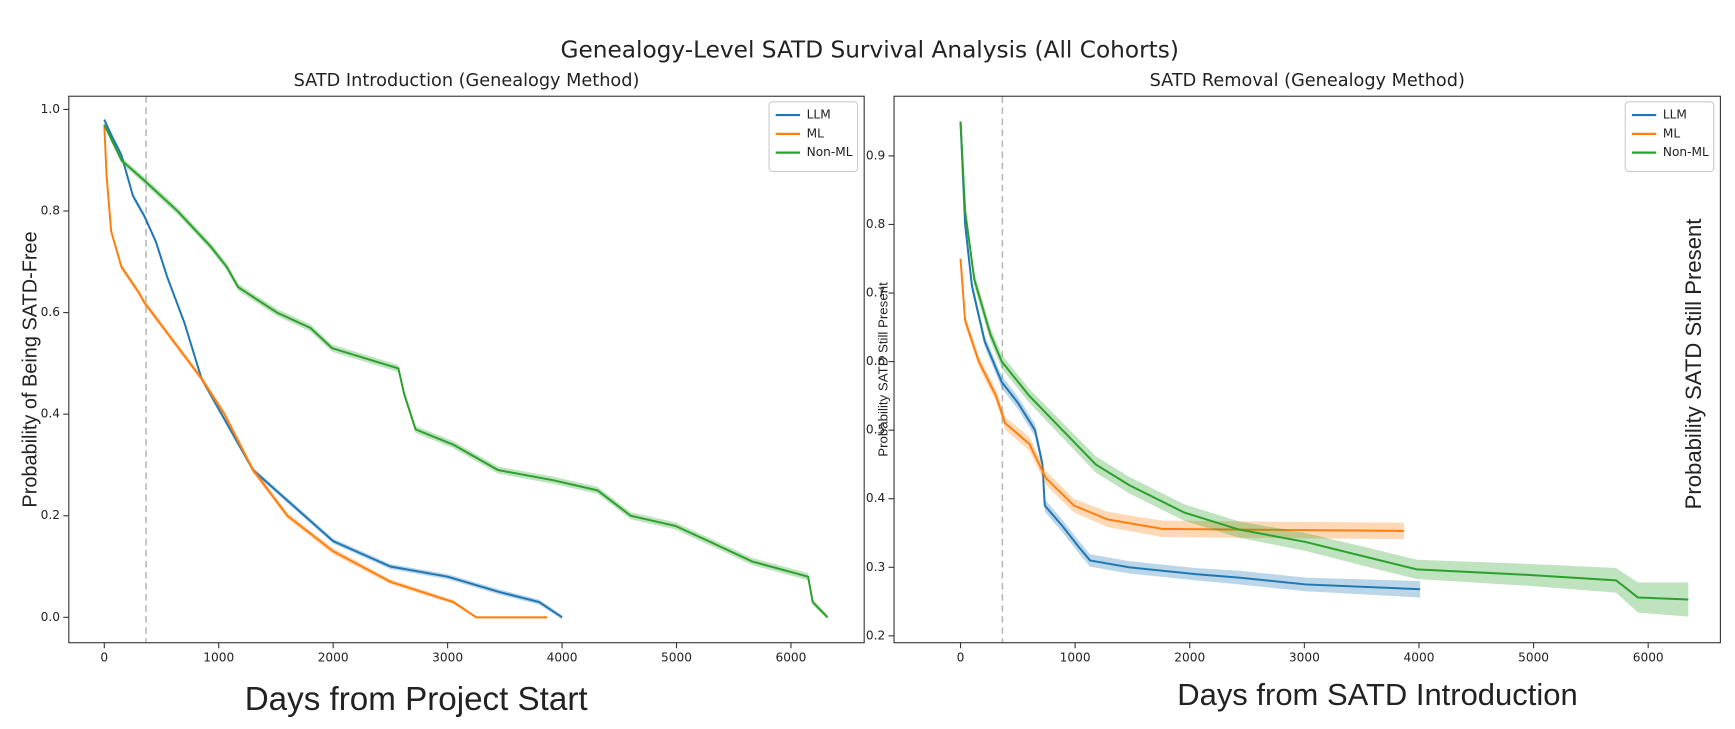 Image resolution: width=1735 pixels, height=729 pixels. Describe the element at coordinates (875, 293) in the screenshot. I see `y-tick-label: 0.7` at that location.